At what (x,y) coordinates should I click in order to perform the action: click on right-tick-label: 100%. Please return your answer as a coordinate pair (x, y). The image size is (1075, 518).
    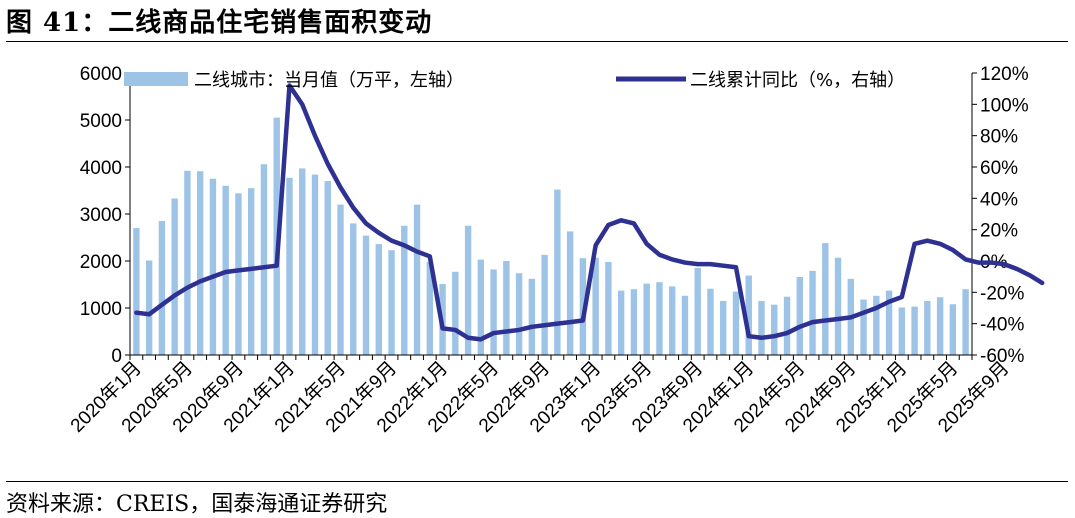
    Looking at the image, I should click on (1004, 105).